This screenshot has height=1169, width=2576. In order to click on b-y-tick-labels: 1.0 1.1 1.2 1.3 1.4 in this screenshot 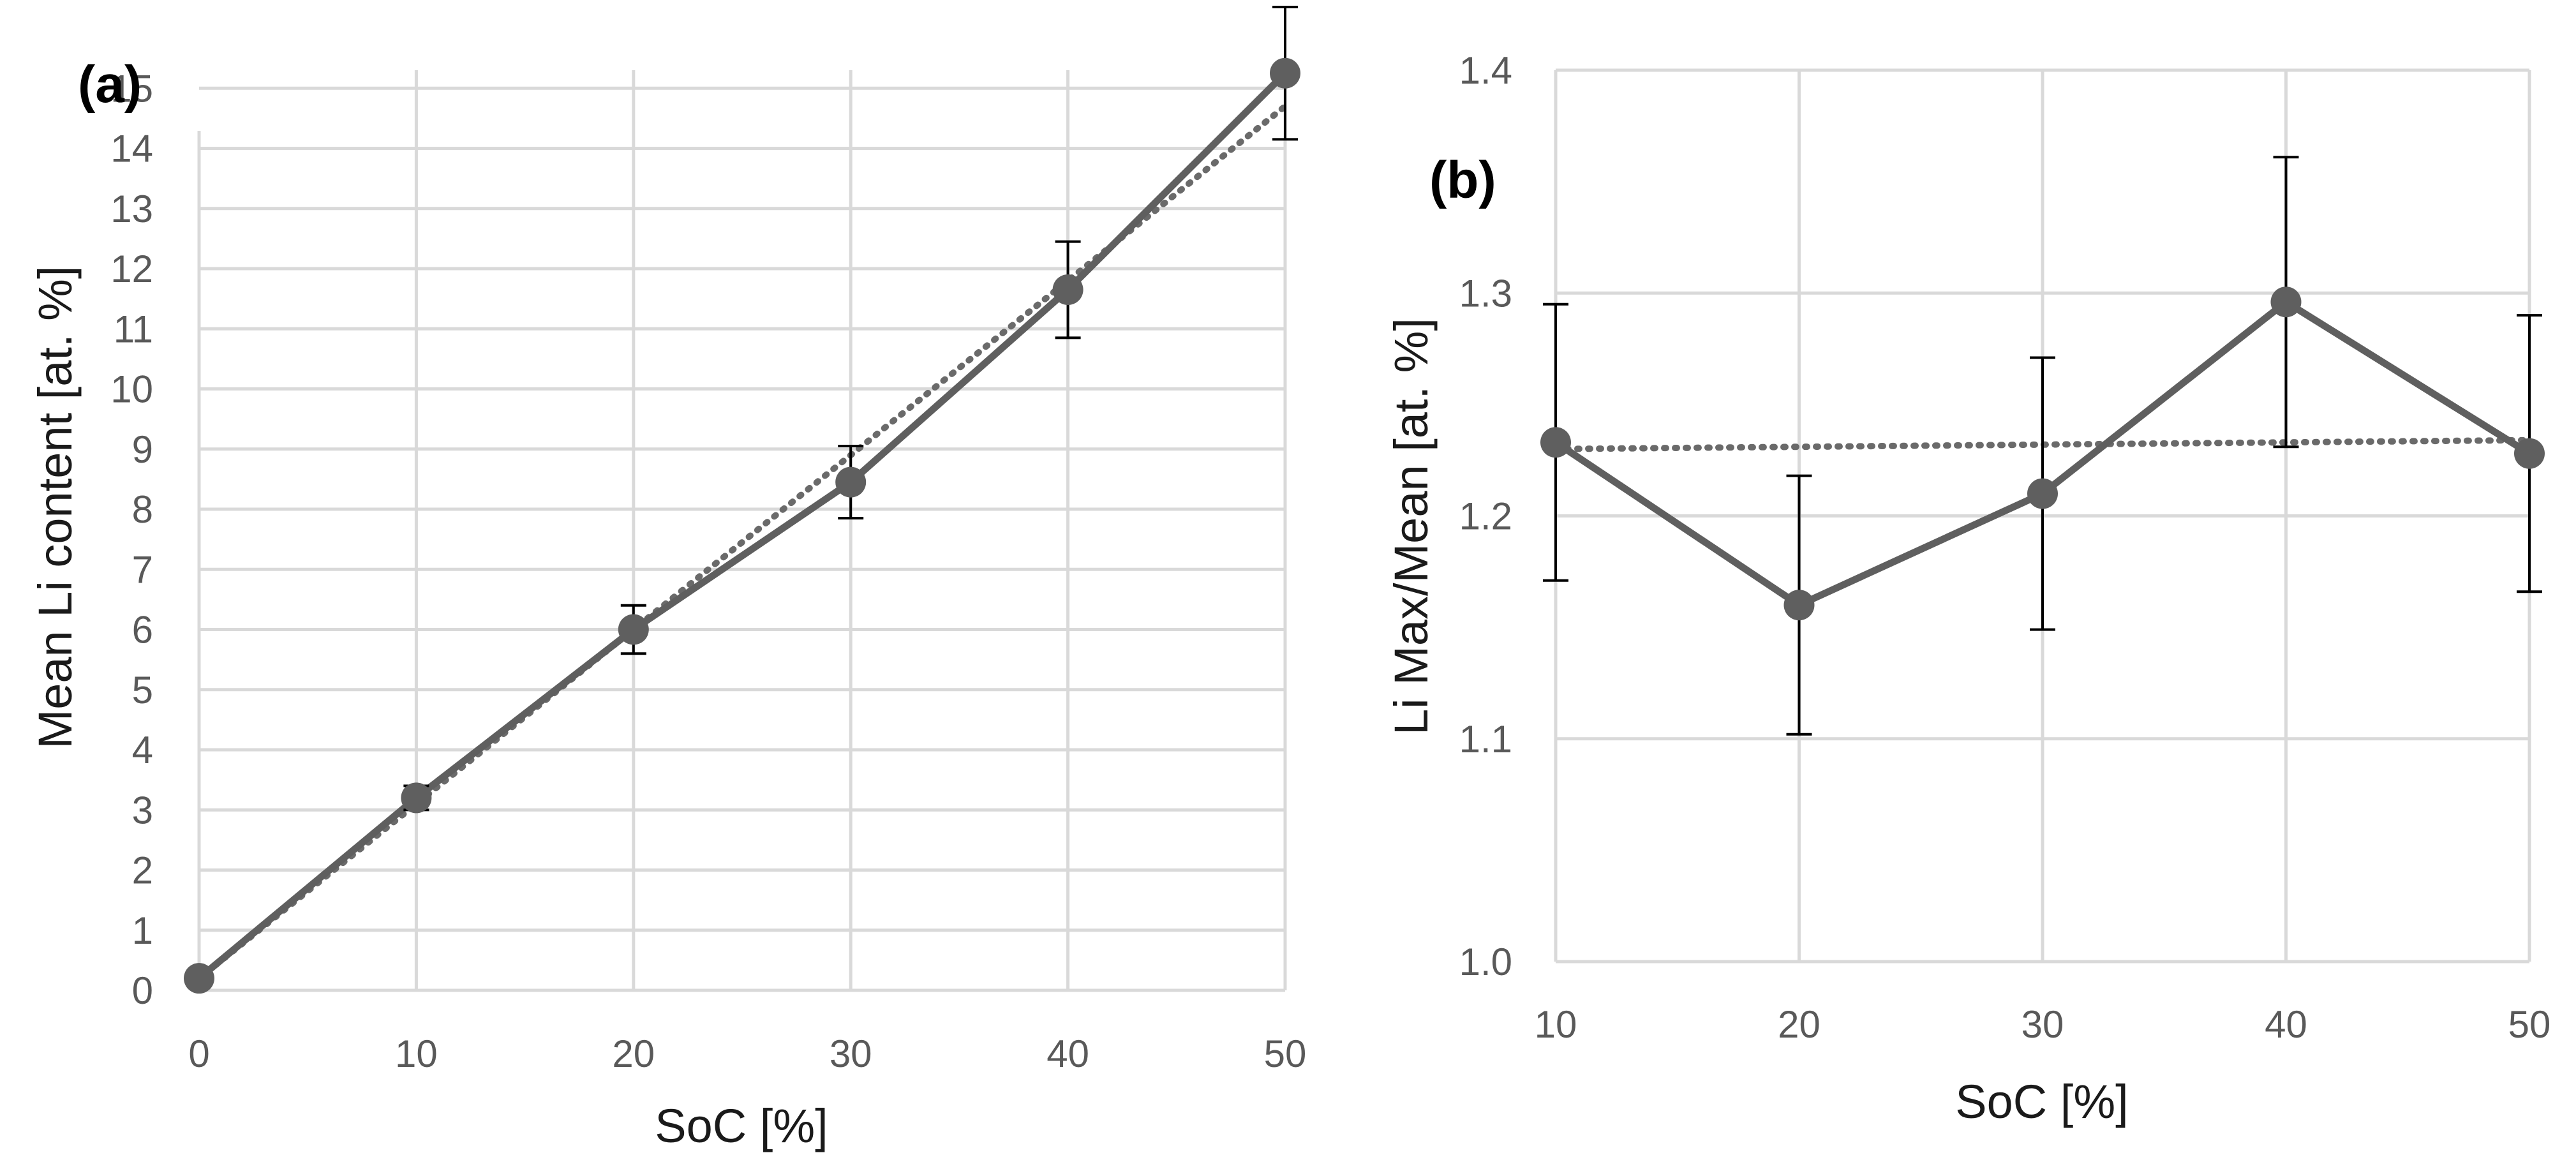, I will do `click(1485, 516)`.